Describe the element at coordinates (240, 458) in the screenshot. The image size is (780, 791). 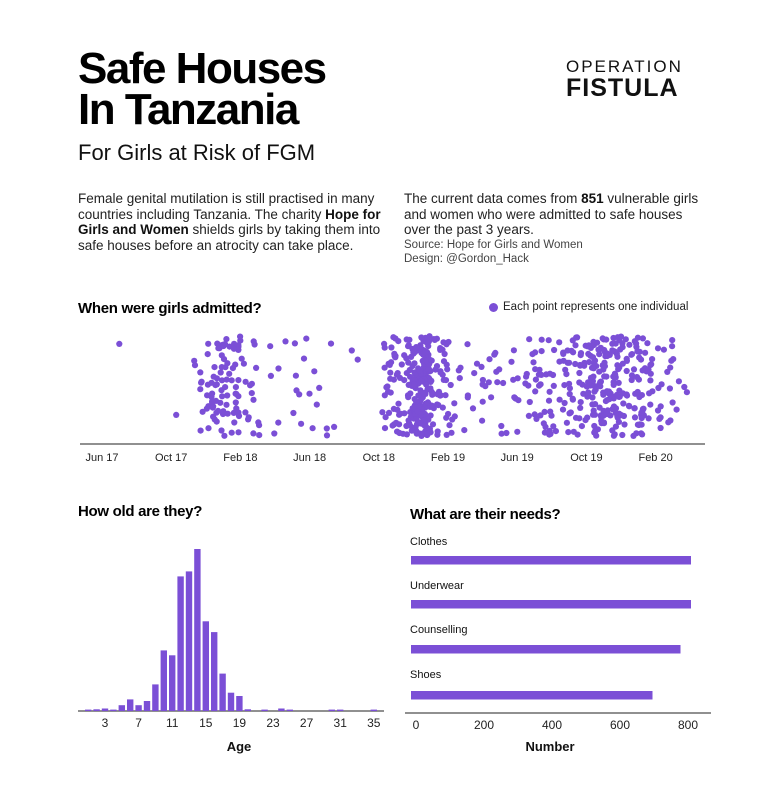
I see `scatter-tick-label: Feb 18` at that location.